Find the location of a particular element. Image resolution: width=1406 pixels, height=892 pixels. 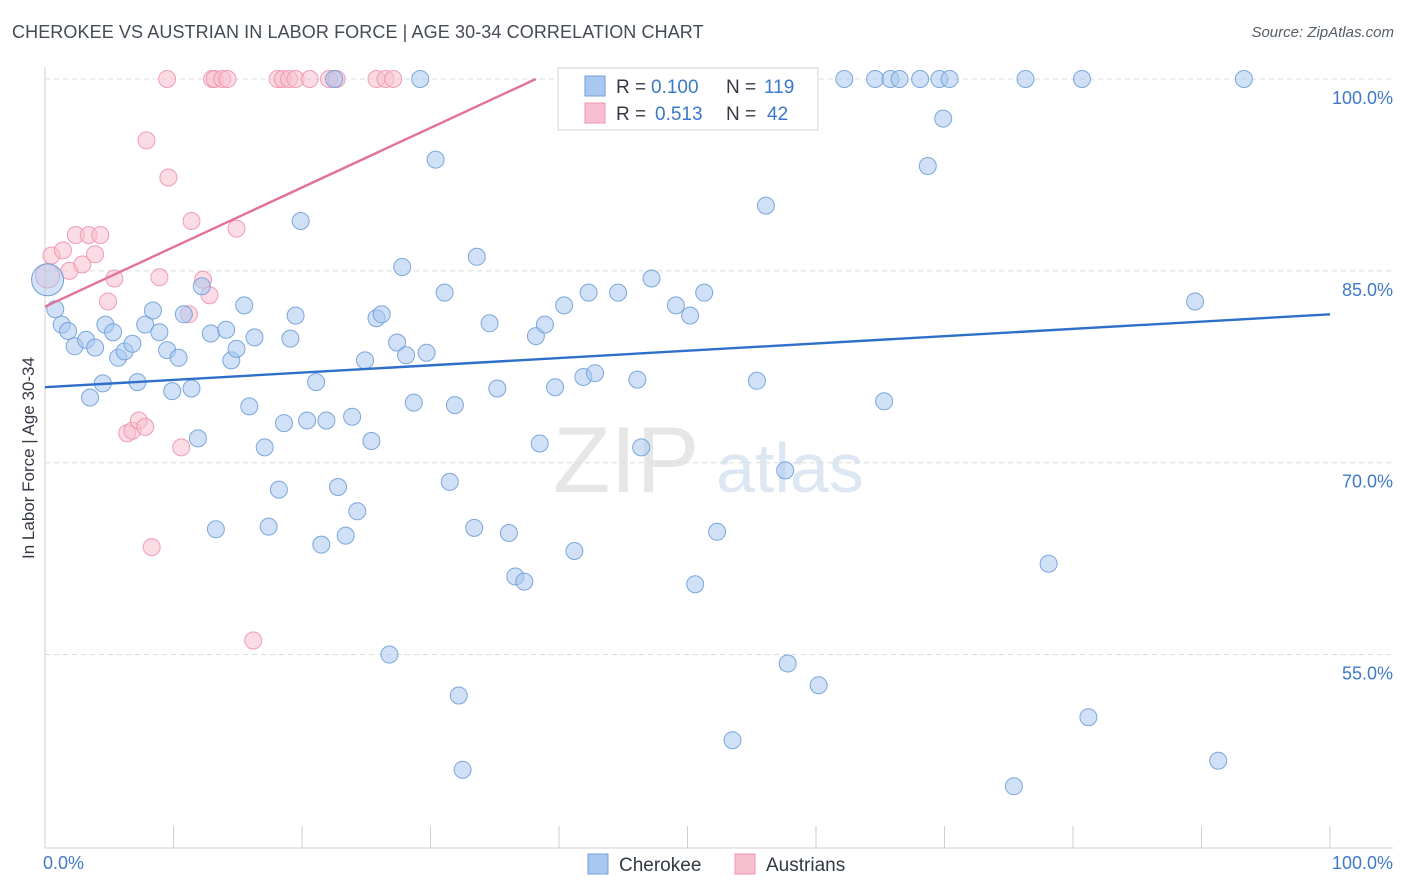

y-tick-label-0: 100.0% is located at coordinates (1362, 98).